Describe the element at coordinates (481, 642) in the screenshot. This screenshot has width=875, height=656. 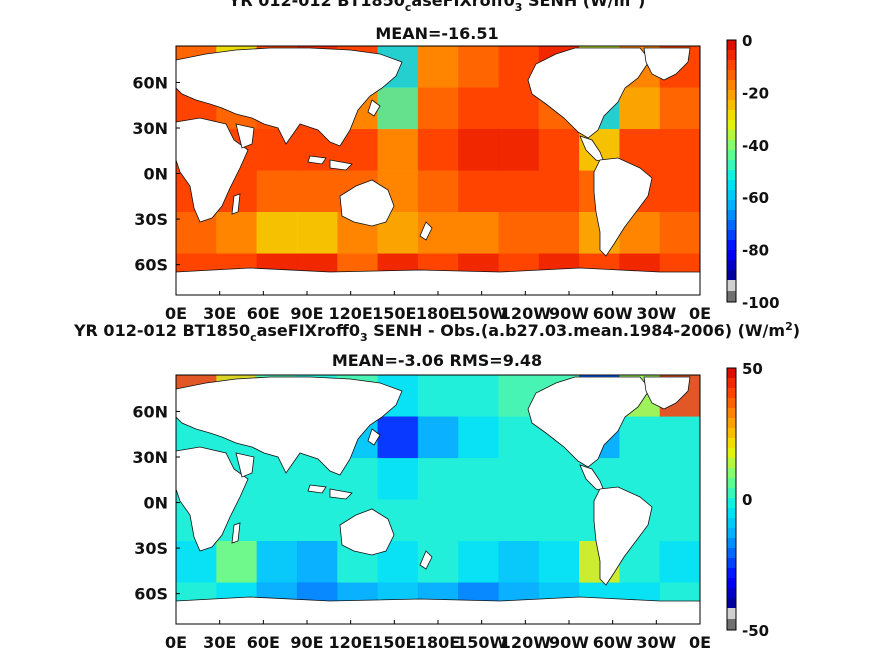
I see `x-tick-label: 150W` at that location.